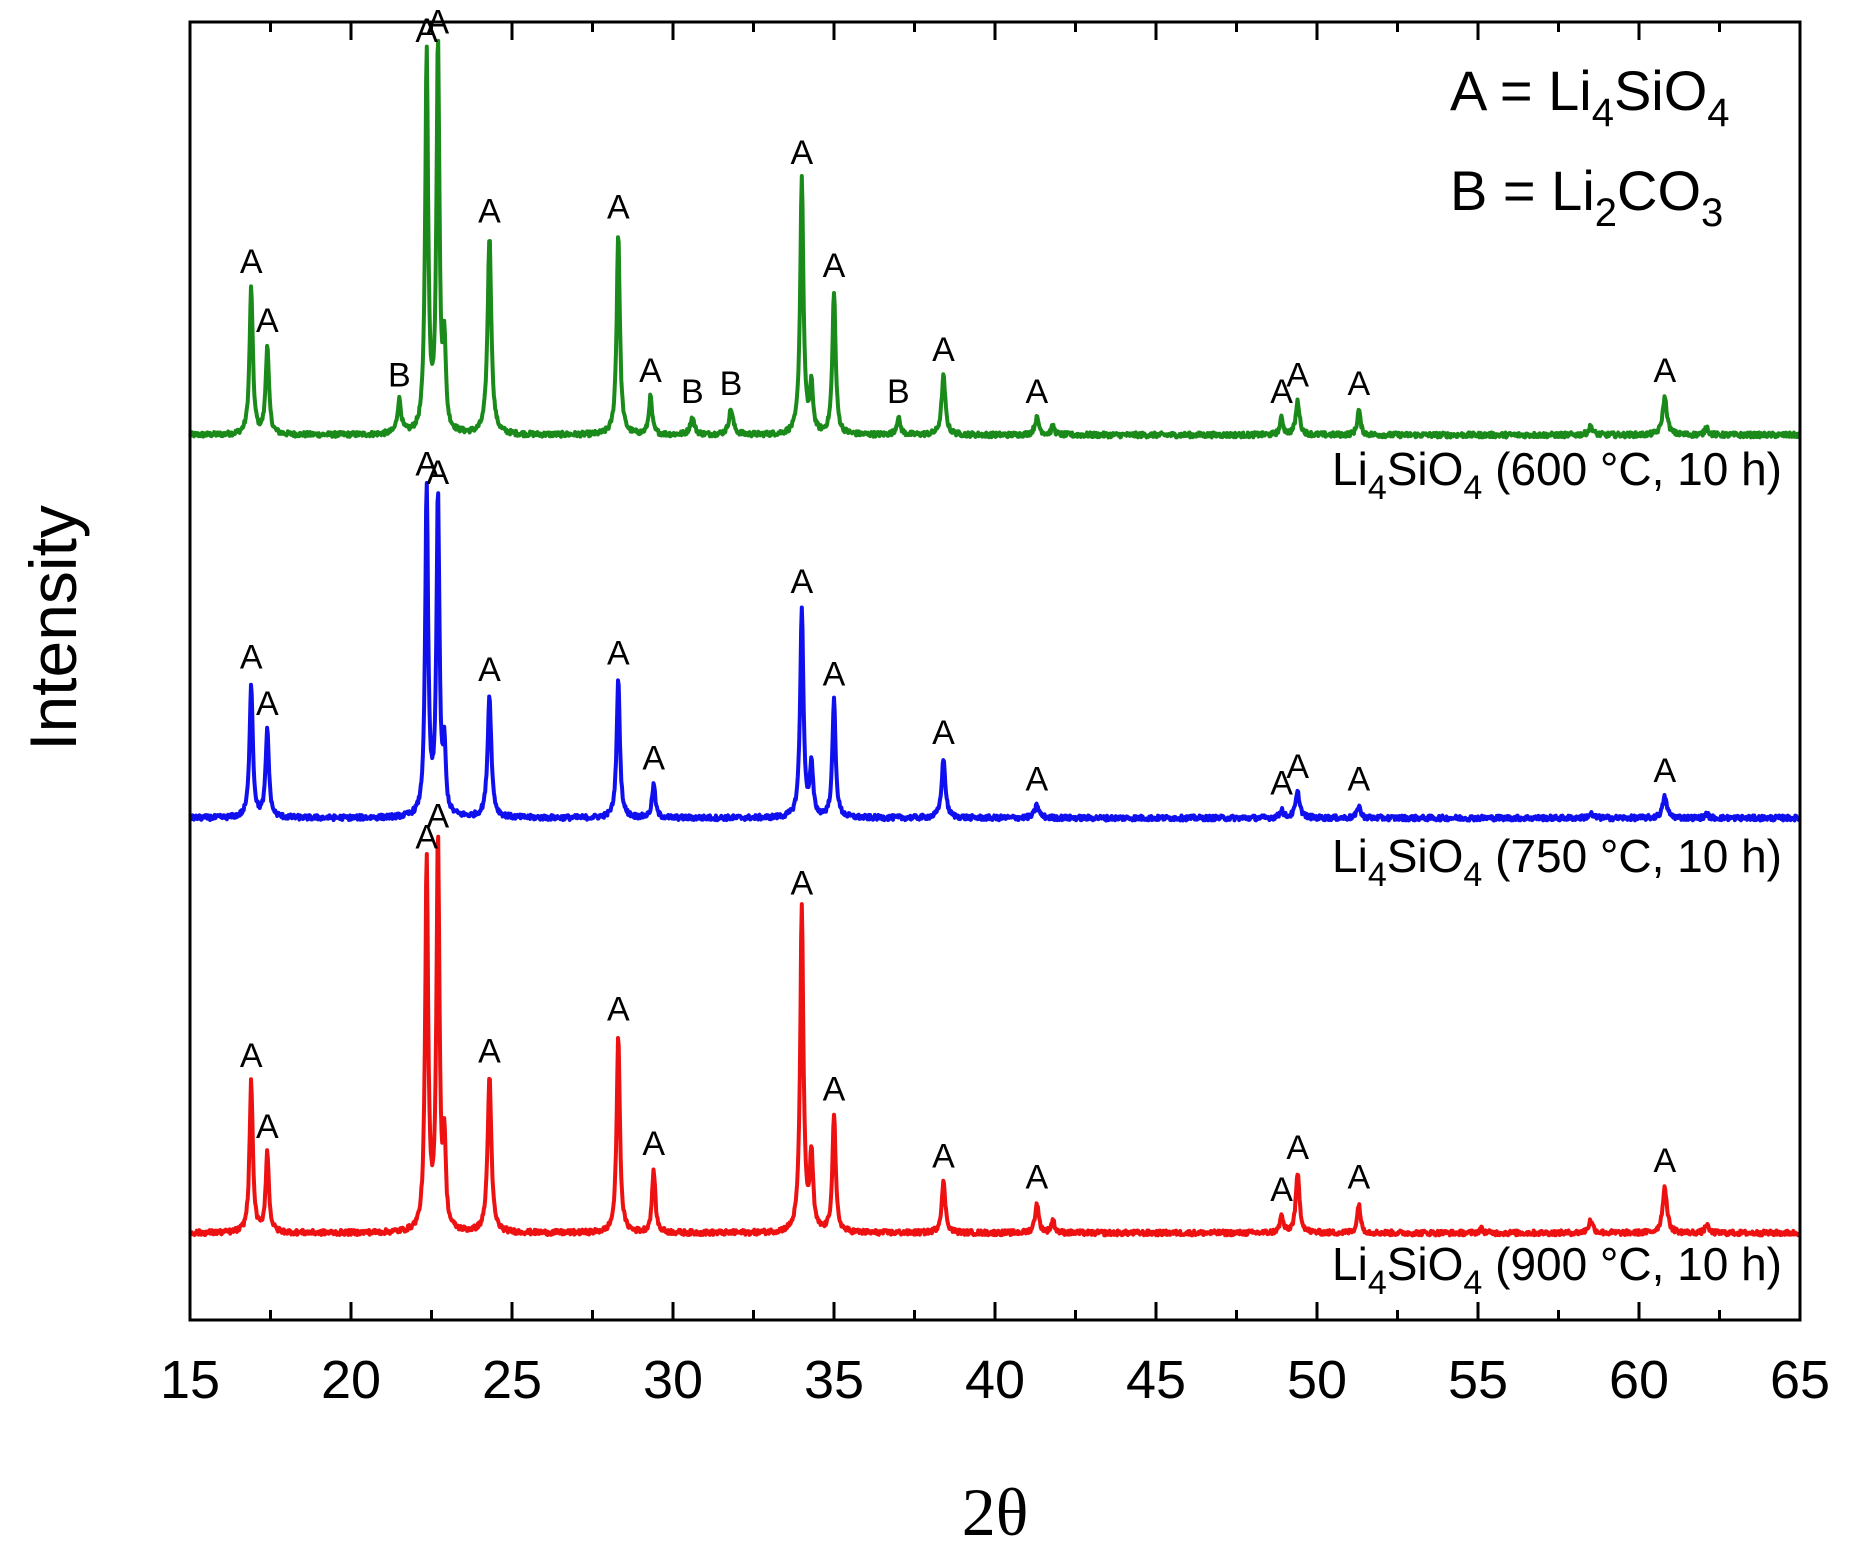  What do you see at coordinates (995, 1380) in the screenshot?
I see `x-tick-label: 40` at bounding box center [995, 1380].